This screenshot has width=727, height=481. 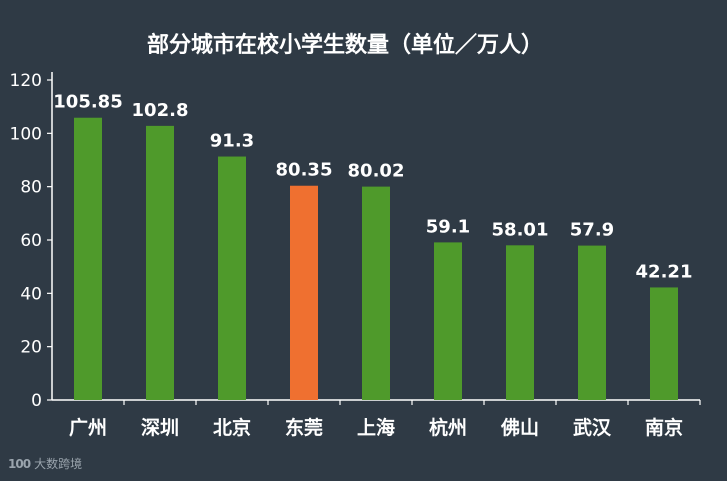 What do you see at coordinates (31, 188) in the screenshot?
I see `y-tick-label: 80` at bounding box center [31, 188].